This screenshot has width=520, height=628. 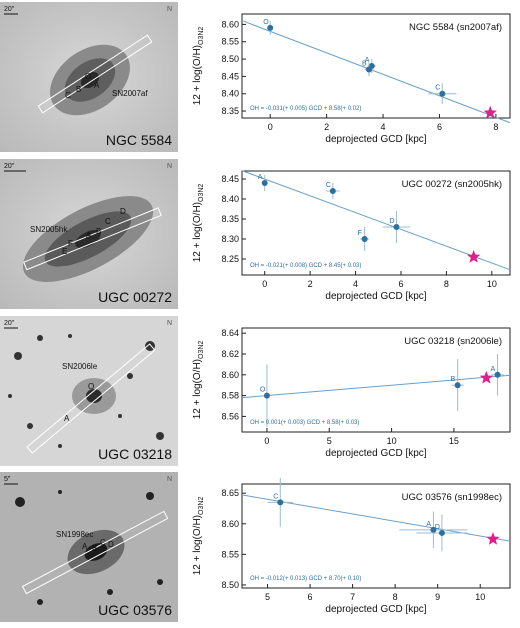 I want to click on x-tick-label: 2, so click(x=326, y=127).